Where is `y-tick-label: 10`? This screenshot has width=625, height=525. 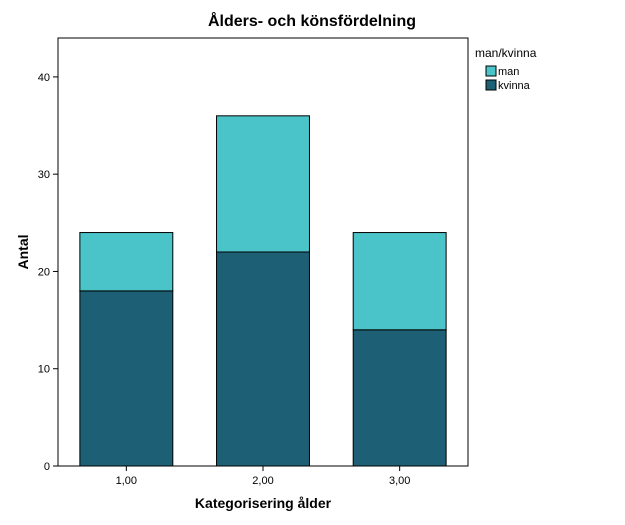
y-tick-label: 10 is located at coordinates (44, 370).